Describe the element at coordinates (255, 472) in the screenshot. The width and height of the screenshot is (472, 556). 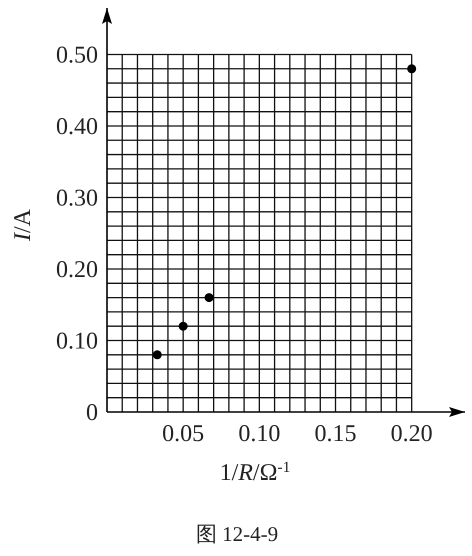
I see `x-axis-title: 1/R/Ω$^{-1}$` at that location.